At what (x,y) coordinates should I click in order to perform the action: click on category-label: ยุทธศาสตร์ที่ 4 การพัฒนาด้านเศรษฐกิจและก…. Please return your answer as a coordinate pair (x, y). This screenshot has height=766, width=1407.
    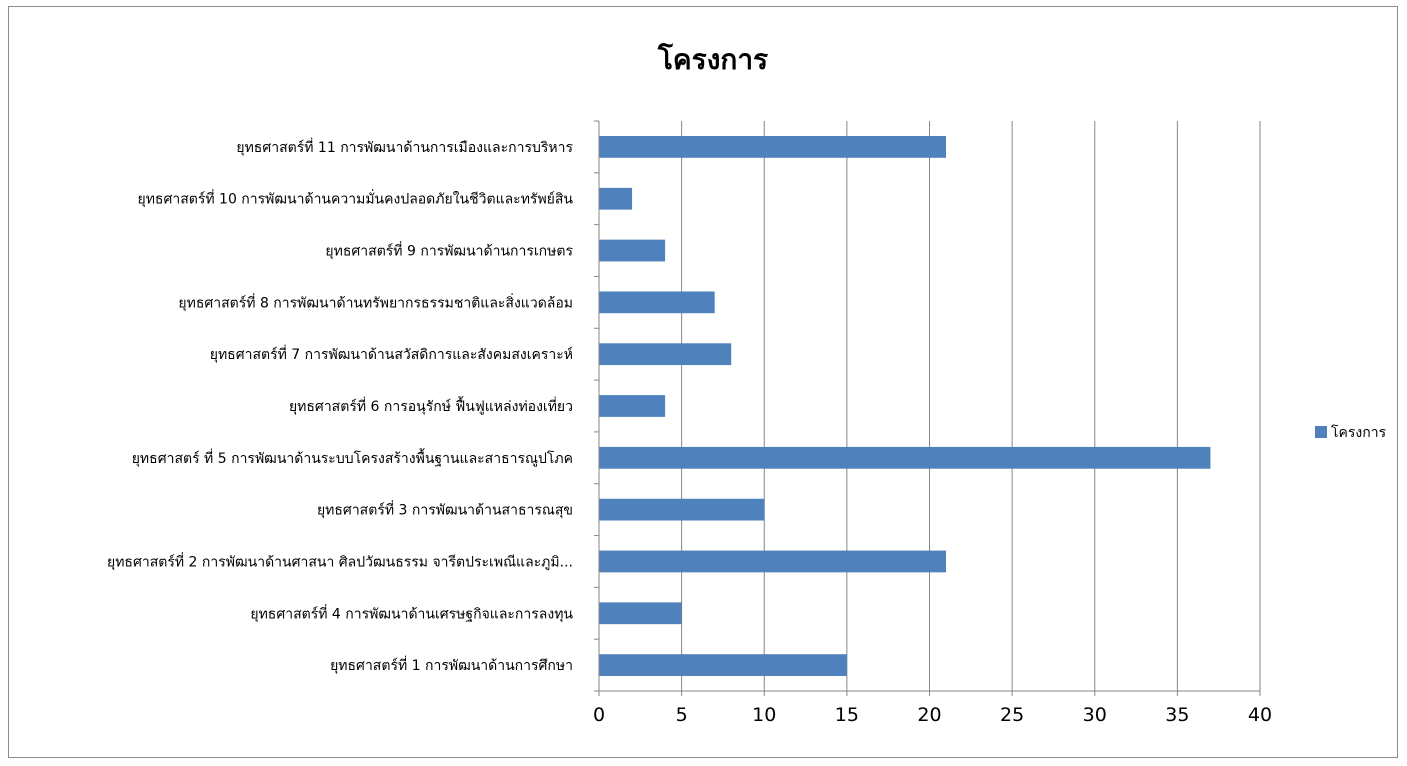
    Looking at the image, I should click on (411, 613).